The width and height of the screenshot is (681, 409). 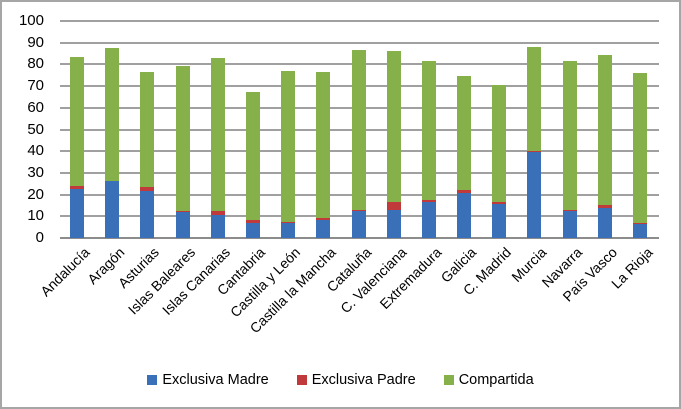 What do you see at coordinates (35, 42) in the screenshot?
I see `y-tick-label: 90` at bounding box center [35, 42].